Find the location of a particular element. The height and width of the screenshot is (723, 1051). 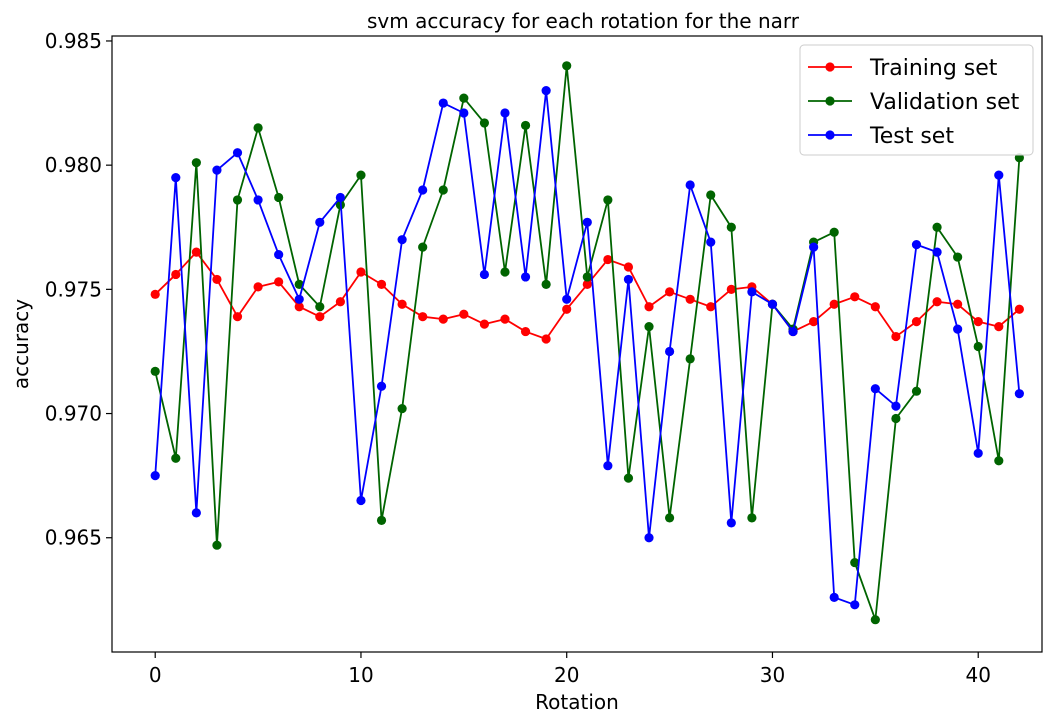

x-tick-label: 20 is located at coordinates (566, 675).